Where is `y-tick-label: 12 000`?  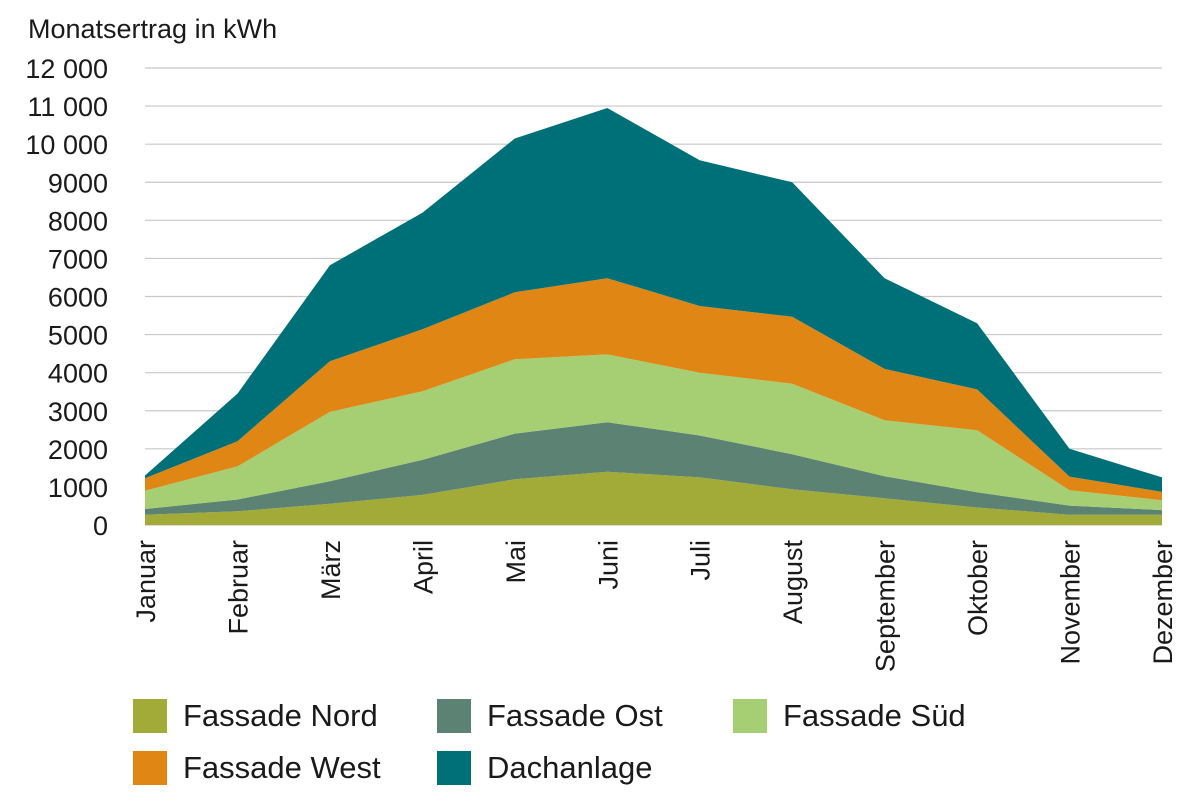
y-tick-label: 12 000 is located at coordinates (66, 69).